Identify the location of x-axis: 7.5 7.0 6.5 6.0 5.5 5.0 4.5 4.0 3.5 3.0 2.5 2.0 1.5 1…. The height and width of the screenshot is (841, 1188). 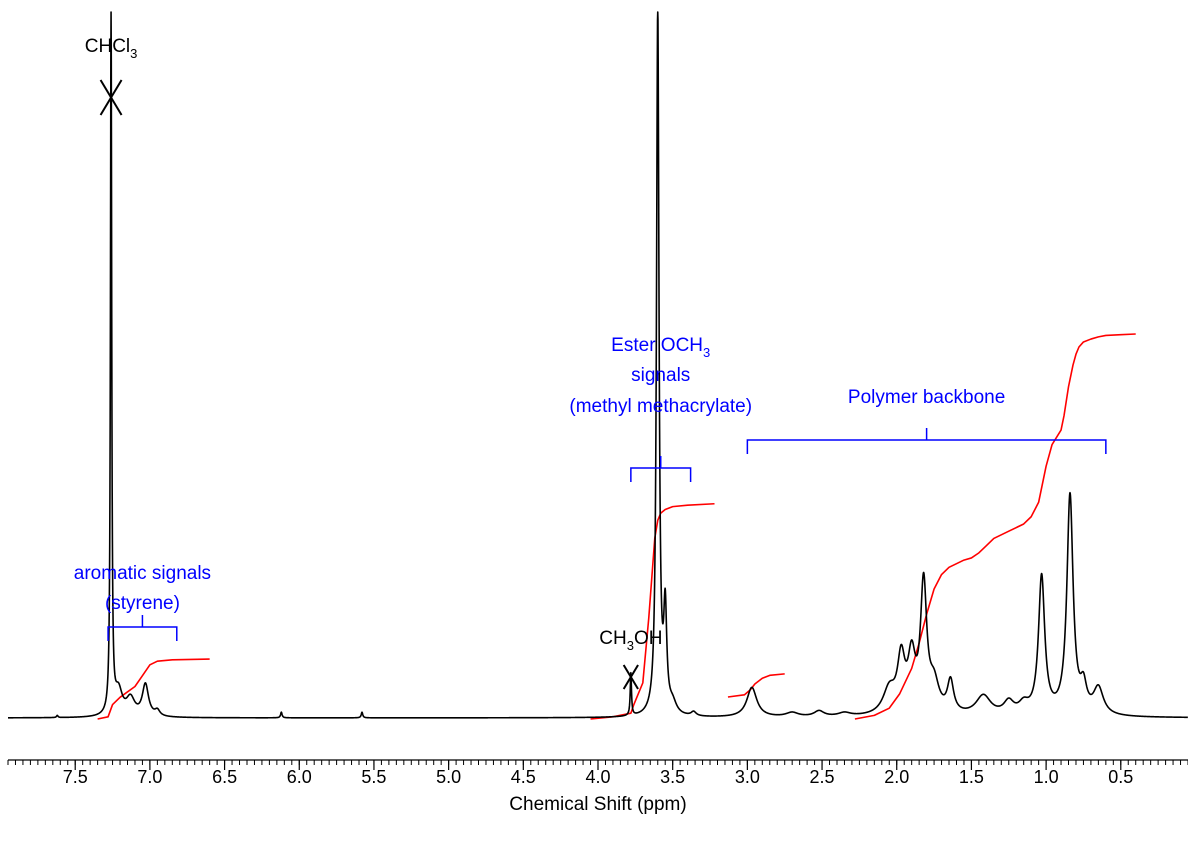
(597, 787).